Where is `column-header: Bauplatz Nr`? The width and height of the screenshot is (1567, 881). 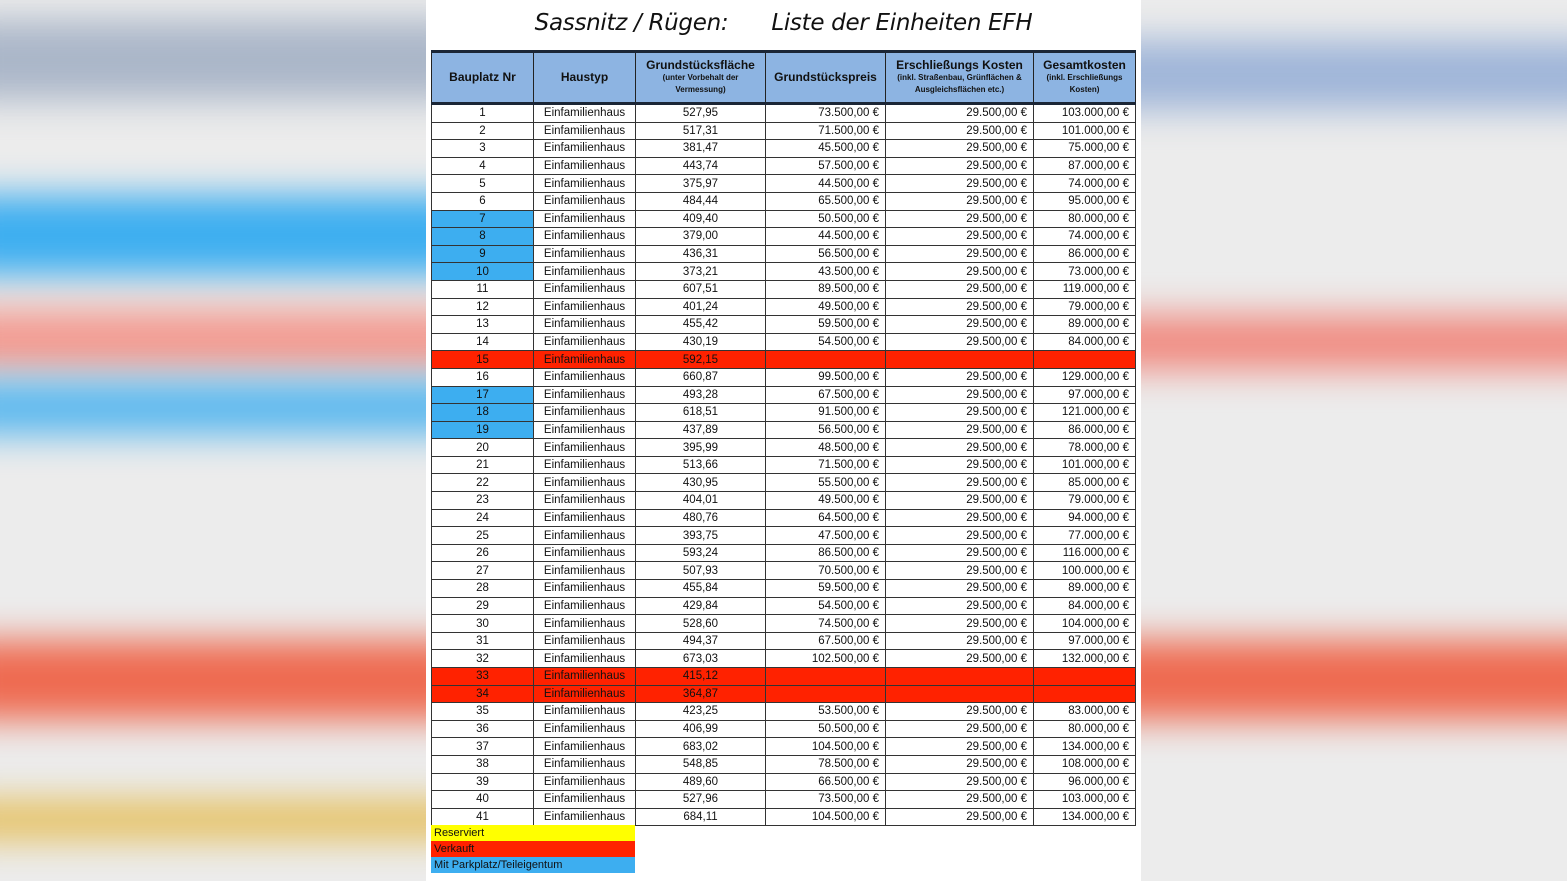 column-header: Bauplatz Nr is located at coordinates (482, 77).